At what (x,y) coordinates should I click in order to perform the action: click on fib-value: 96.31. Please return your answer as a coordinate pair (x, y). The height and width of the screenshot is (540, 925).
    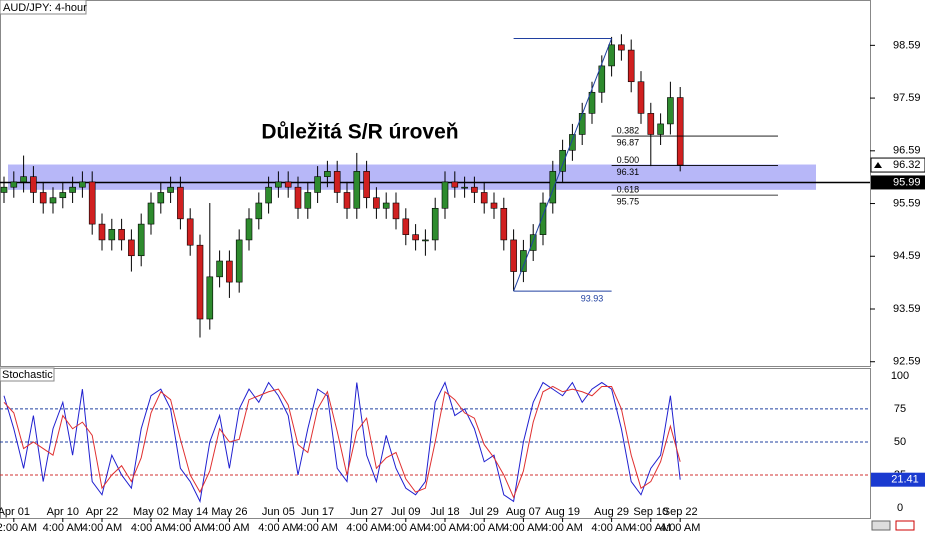
    Looking at the image, I should click on (628, 172).